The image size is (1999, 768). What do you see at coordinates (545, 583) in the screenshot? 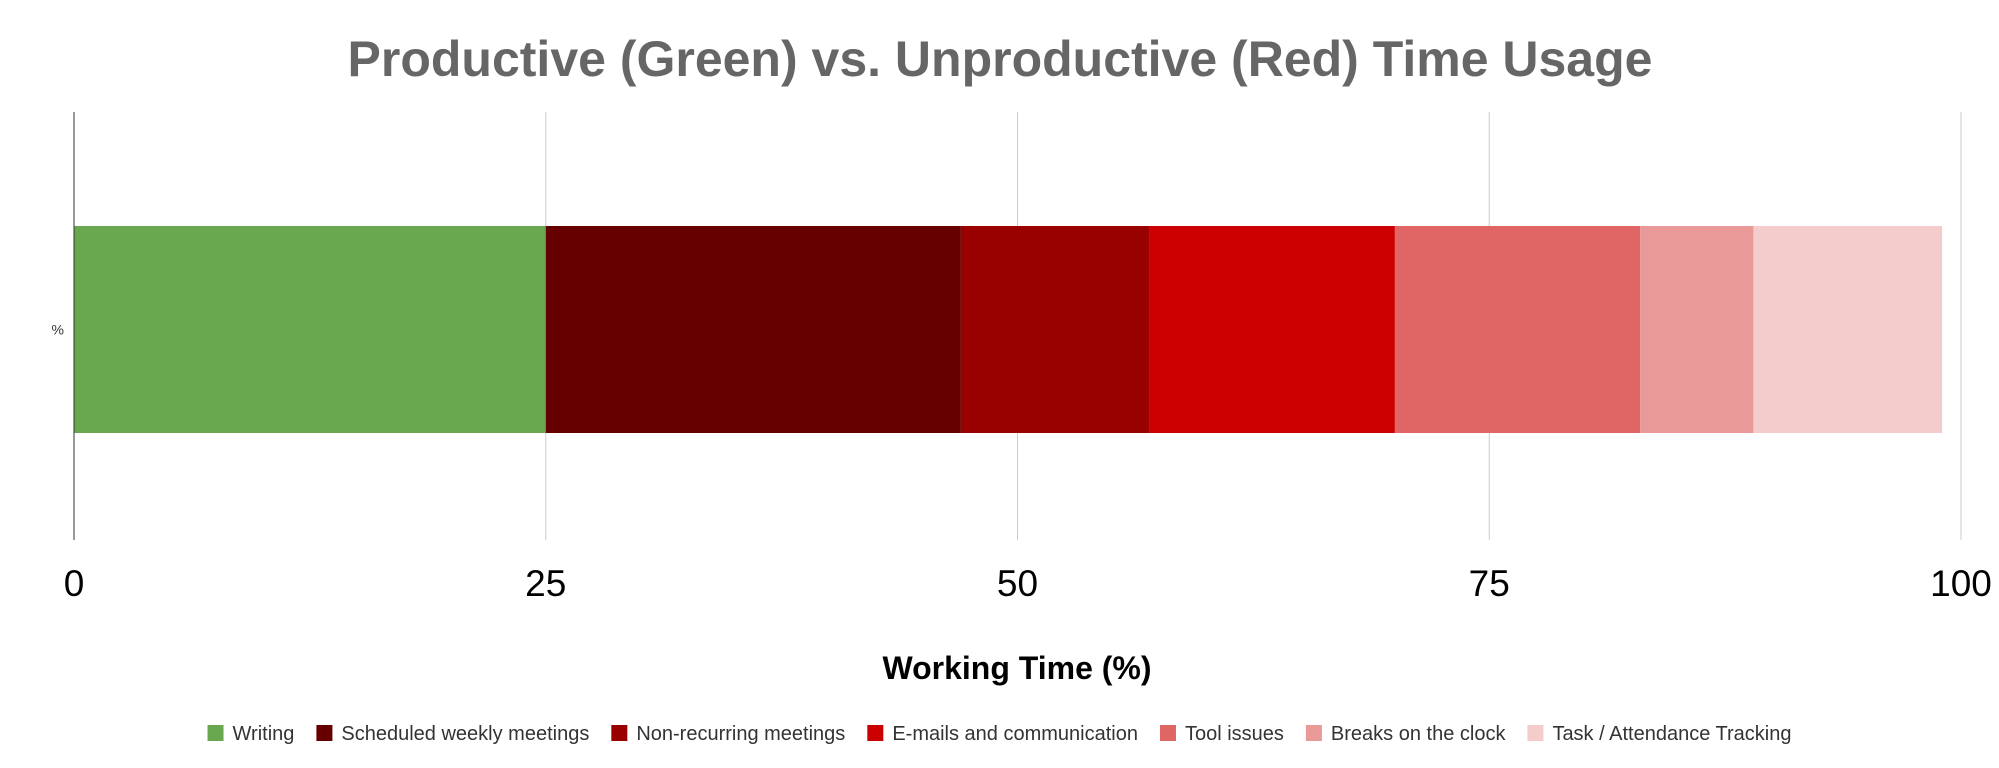
I see `x-tick-label: 25` at bounding box center [545, 583].